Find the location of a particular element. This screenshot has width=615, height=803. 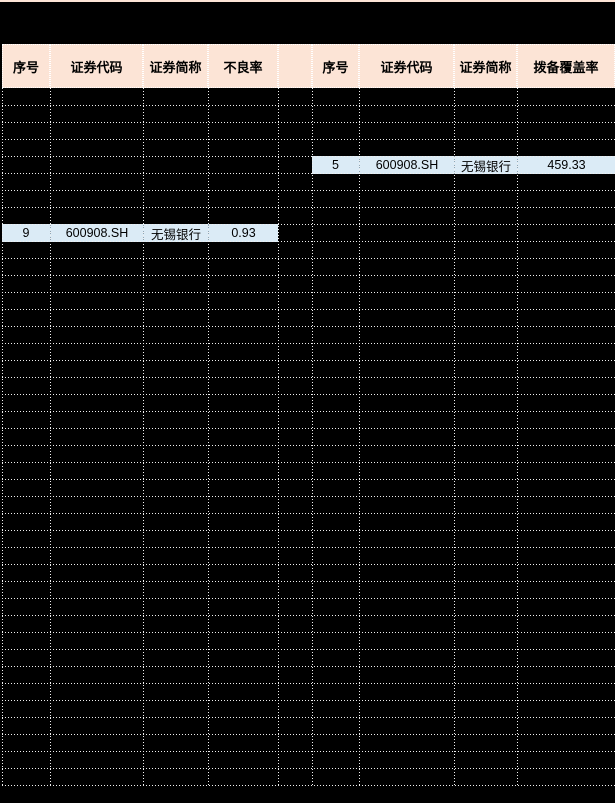

header-right-code: 证券代码 is located at coordinates (406, 66).